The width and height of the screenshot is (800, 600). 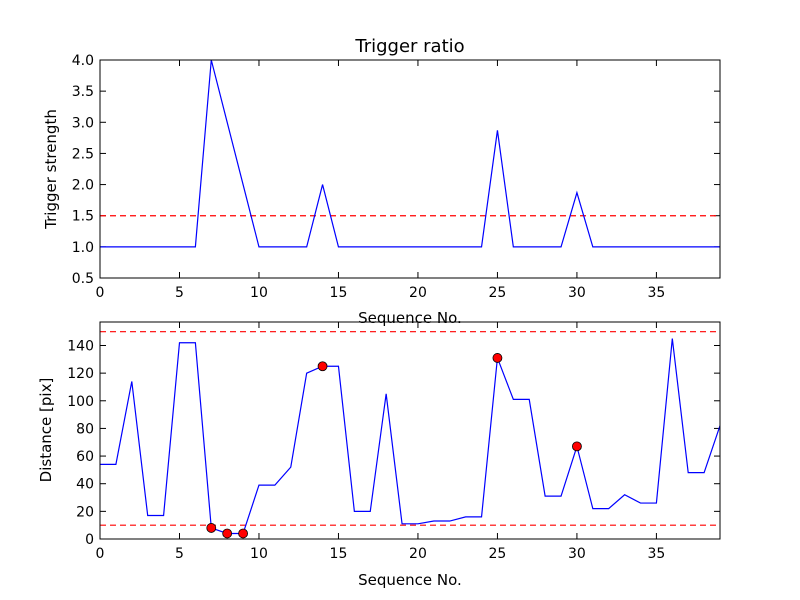 I want to click on x-tick-label-top: 35, so click(x=656, y=293).